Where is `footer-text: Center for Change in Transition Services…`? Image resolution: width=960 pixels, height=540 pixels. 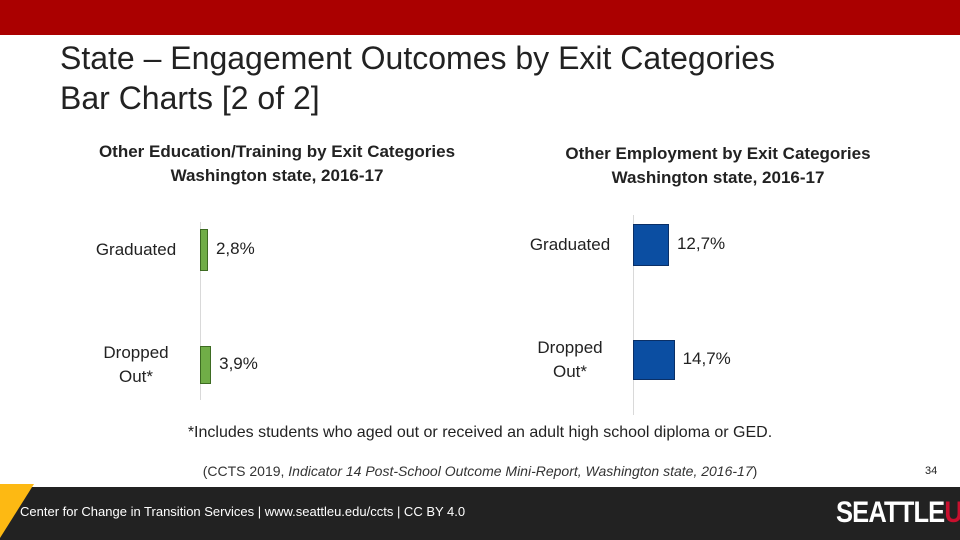 footer-text: Center for Change in Transition Services… is located at coordinates (243, 511).